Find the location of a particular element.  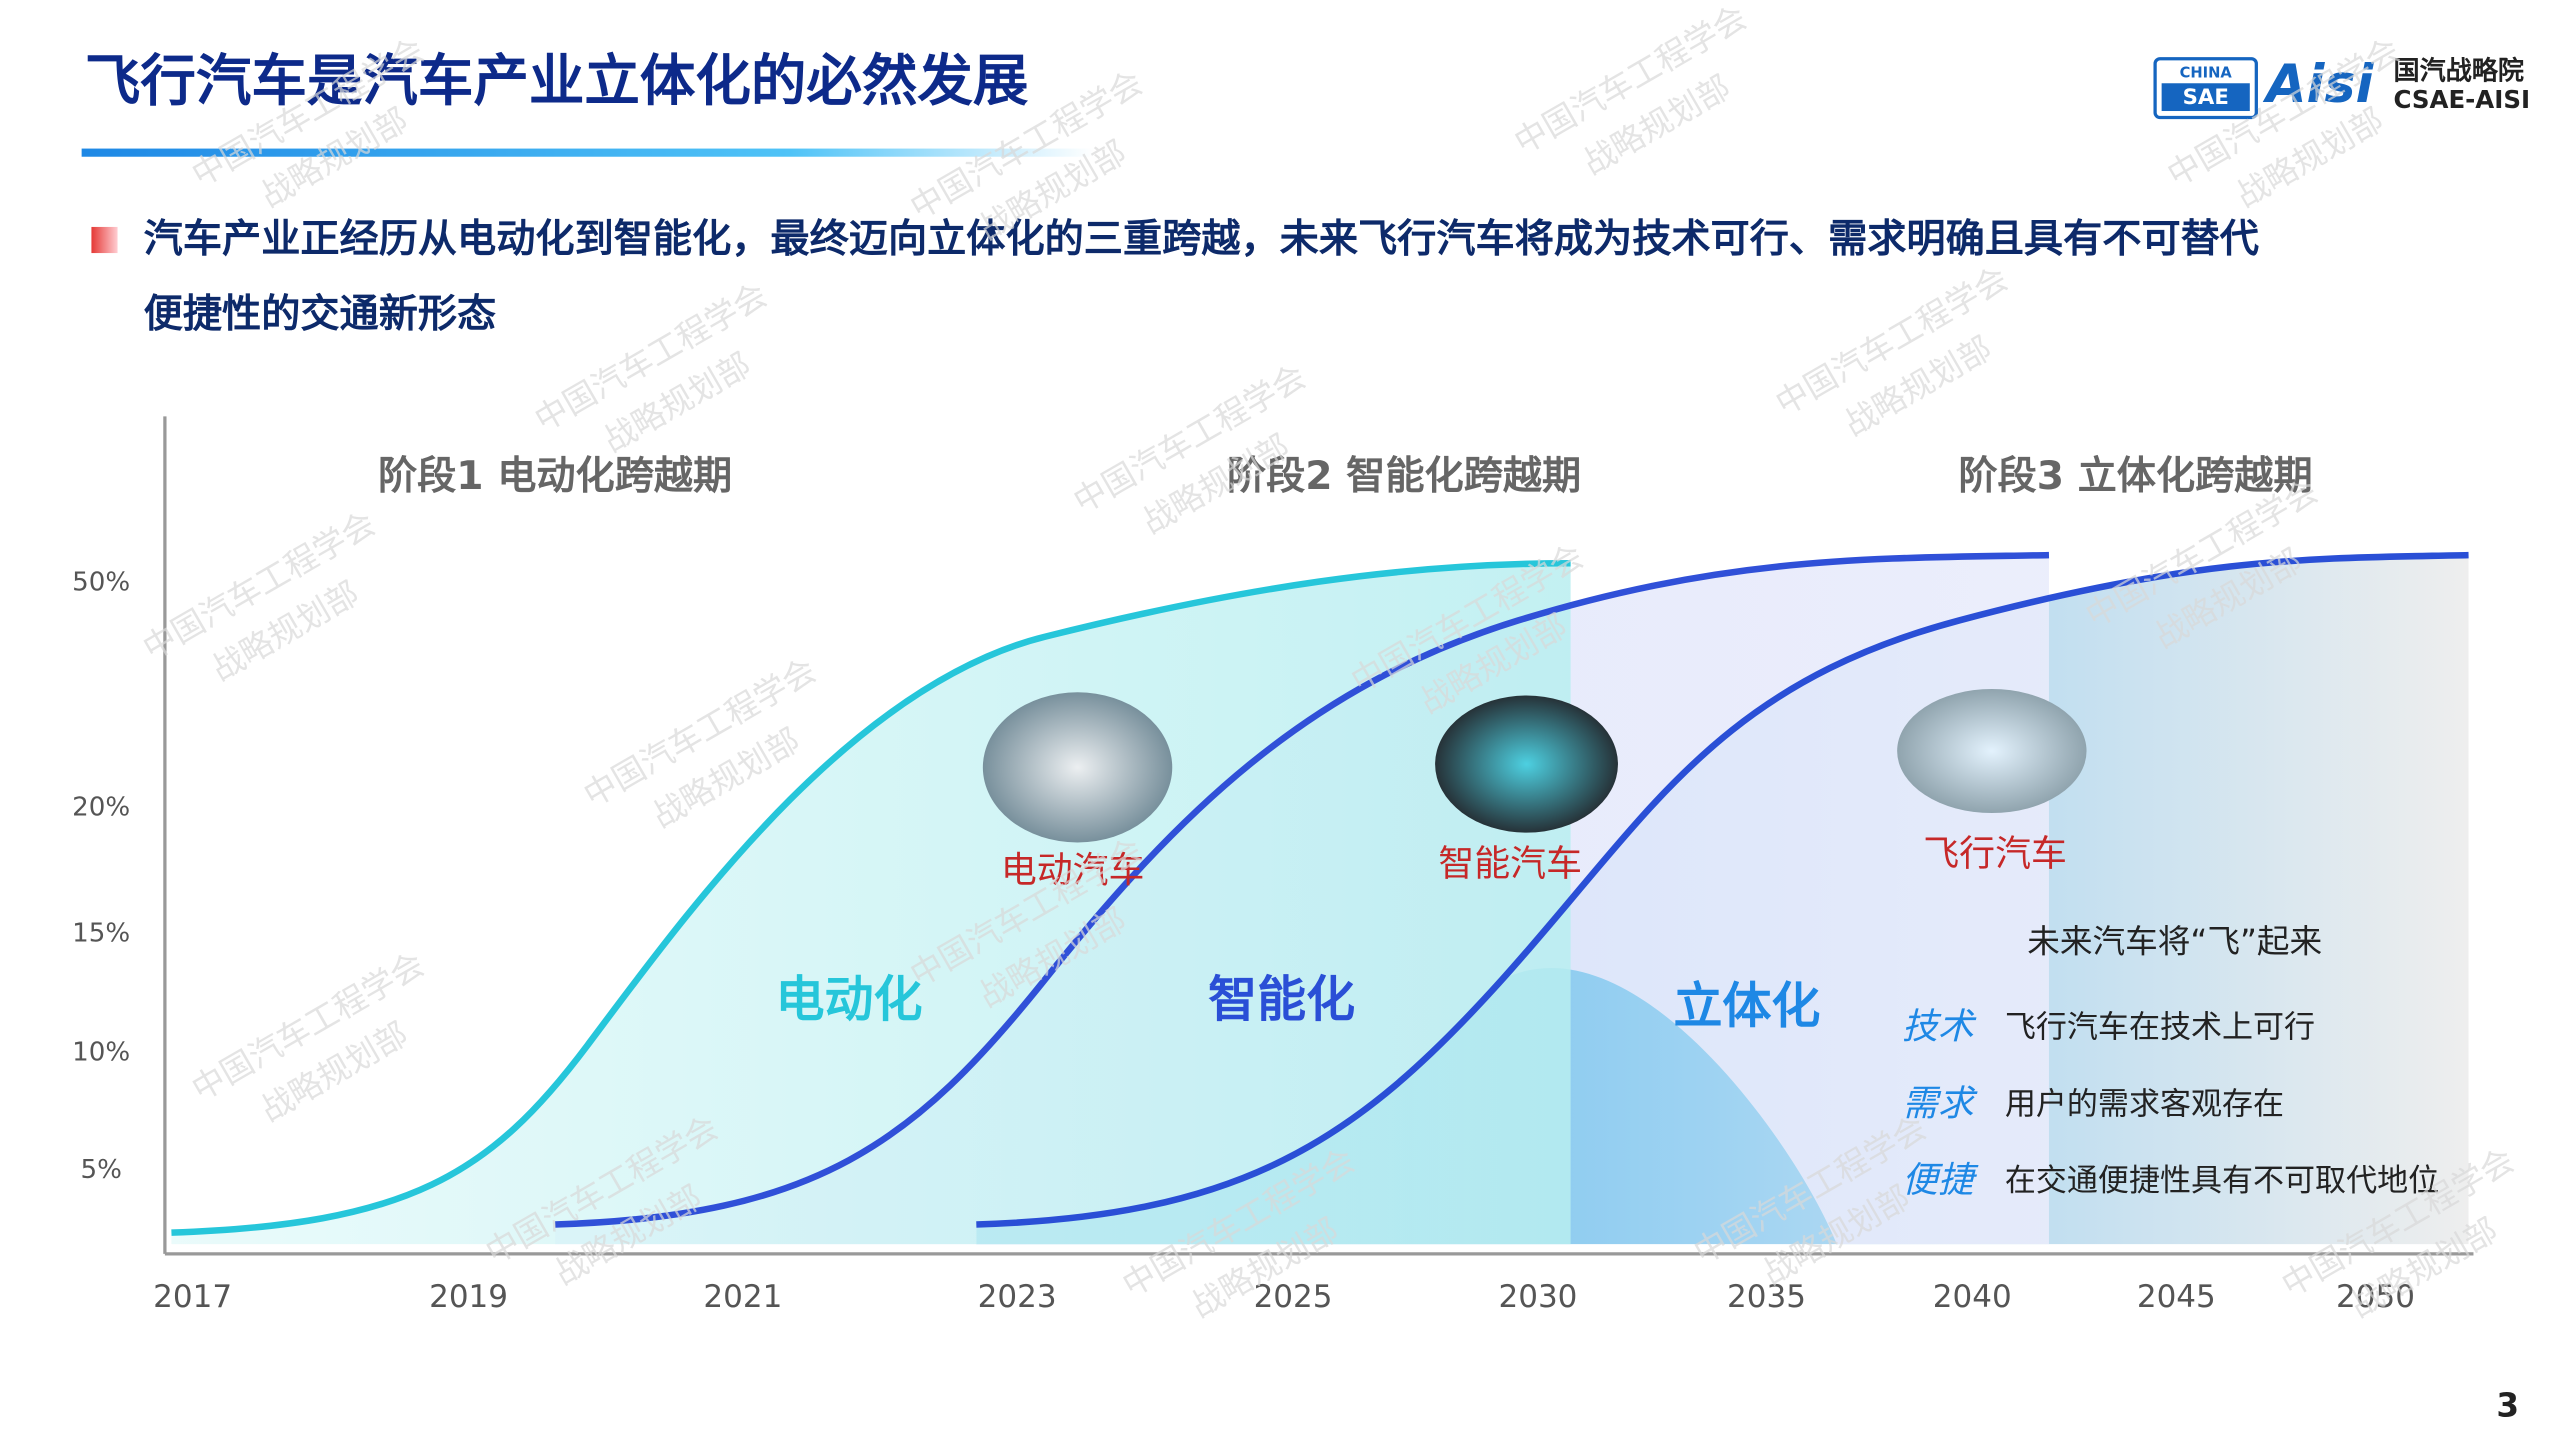

x-label: 2023 is located at coordinates (1017, 1297).